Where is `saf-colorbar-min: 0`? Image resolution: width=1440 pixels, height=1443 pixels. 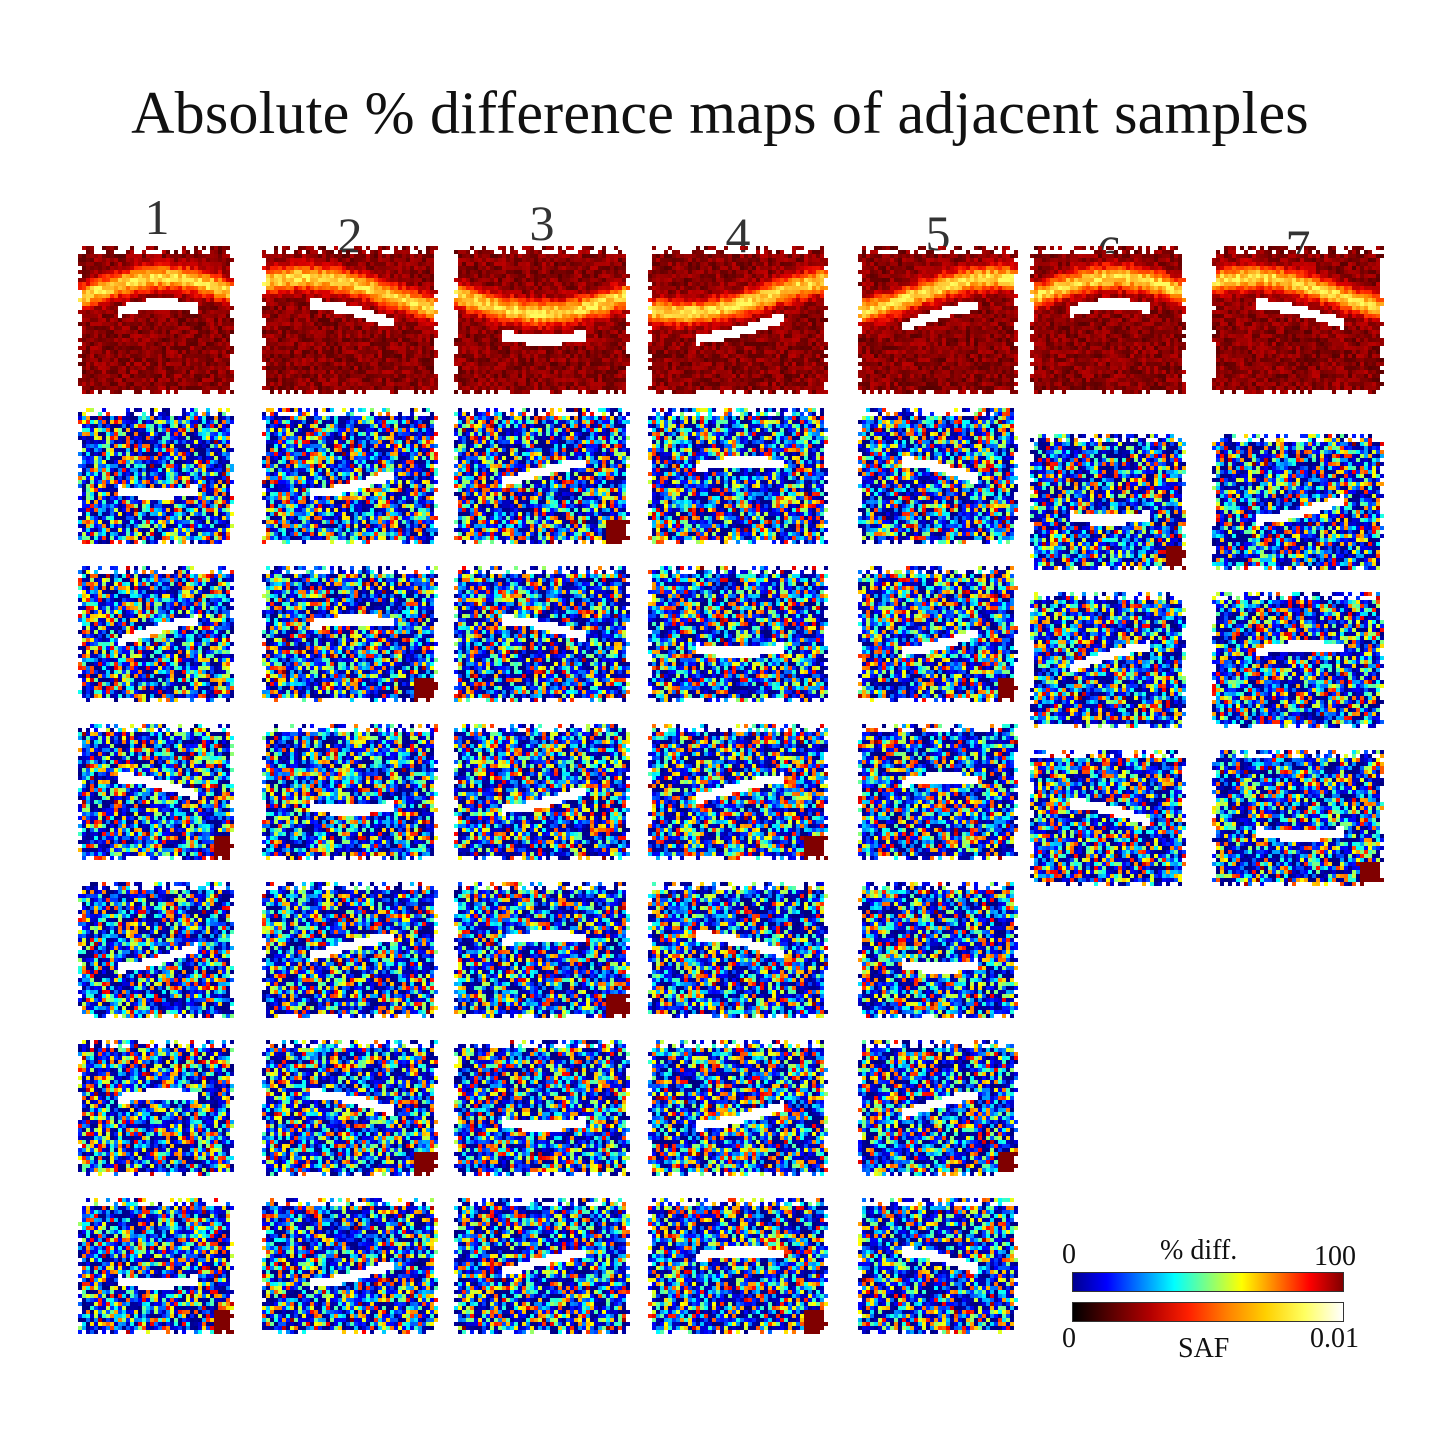 saf-colorbar-min: 0 is located at coordinates (1069, 1339).